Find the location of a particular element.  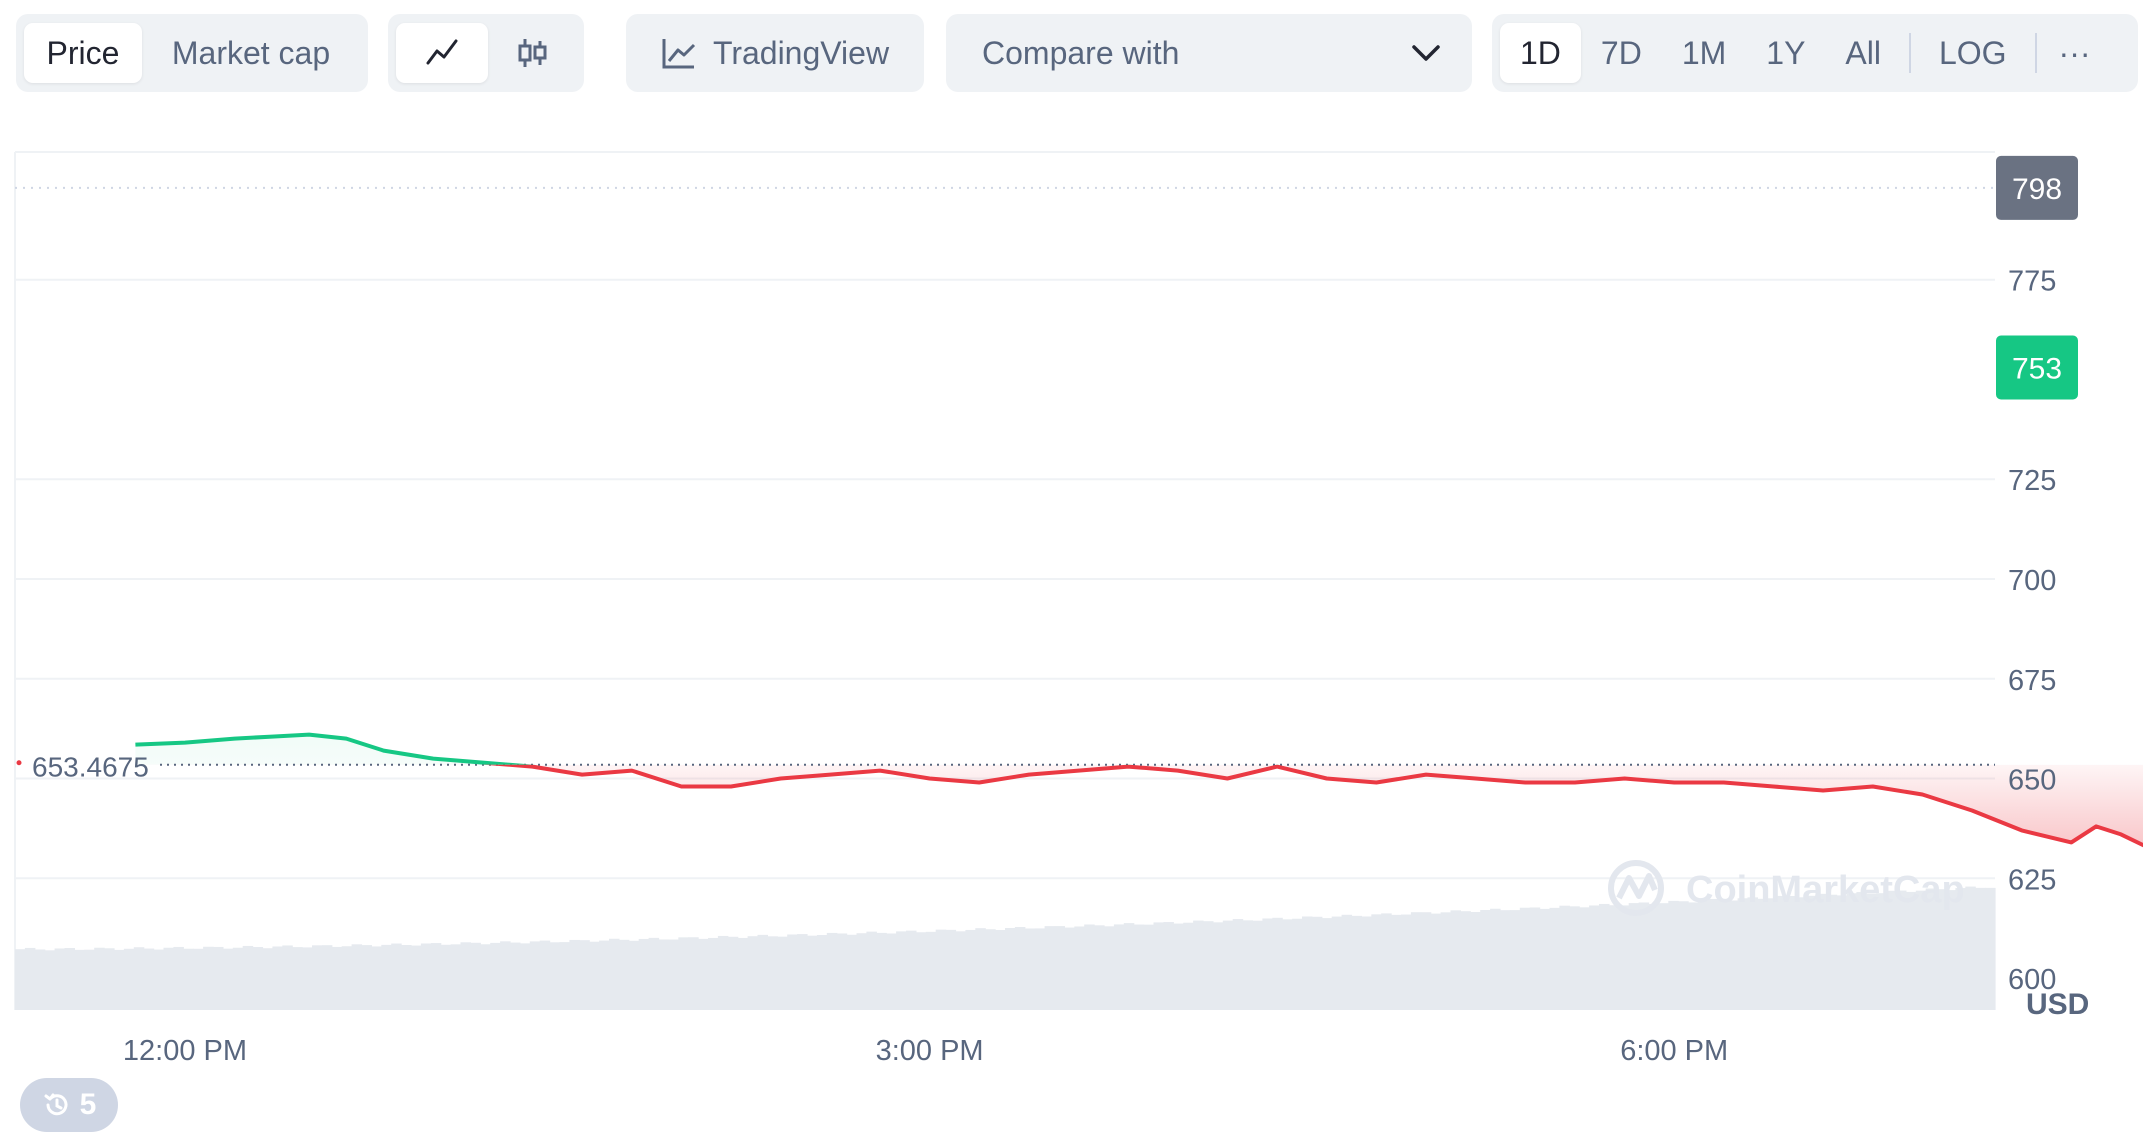

price-tab: Price is located at coordinates (83, 53).